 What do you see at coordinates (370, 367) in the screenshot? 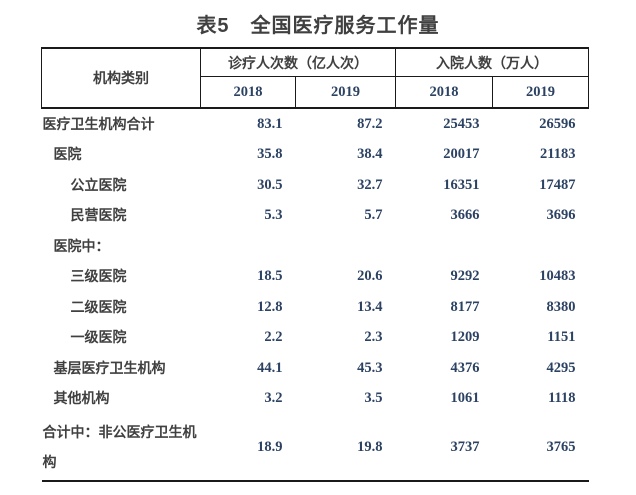
I see `cell-value: 45.3` at bounding box center [370, 367].